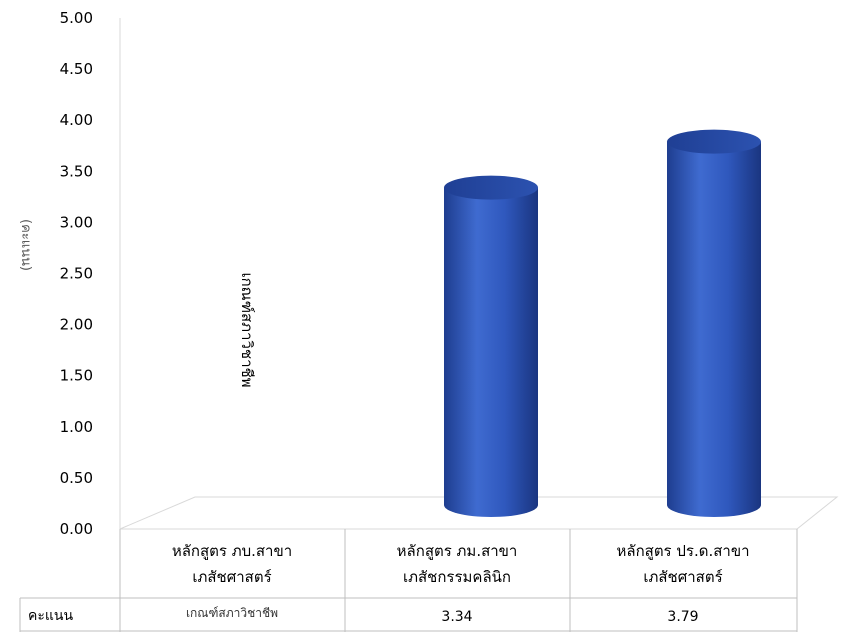  Describe the element at coordinates (76, 222) in the screenshot. I see `y-tick-label: 3.00` at that location.